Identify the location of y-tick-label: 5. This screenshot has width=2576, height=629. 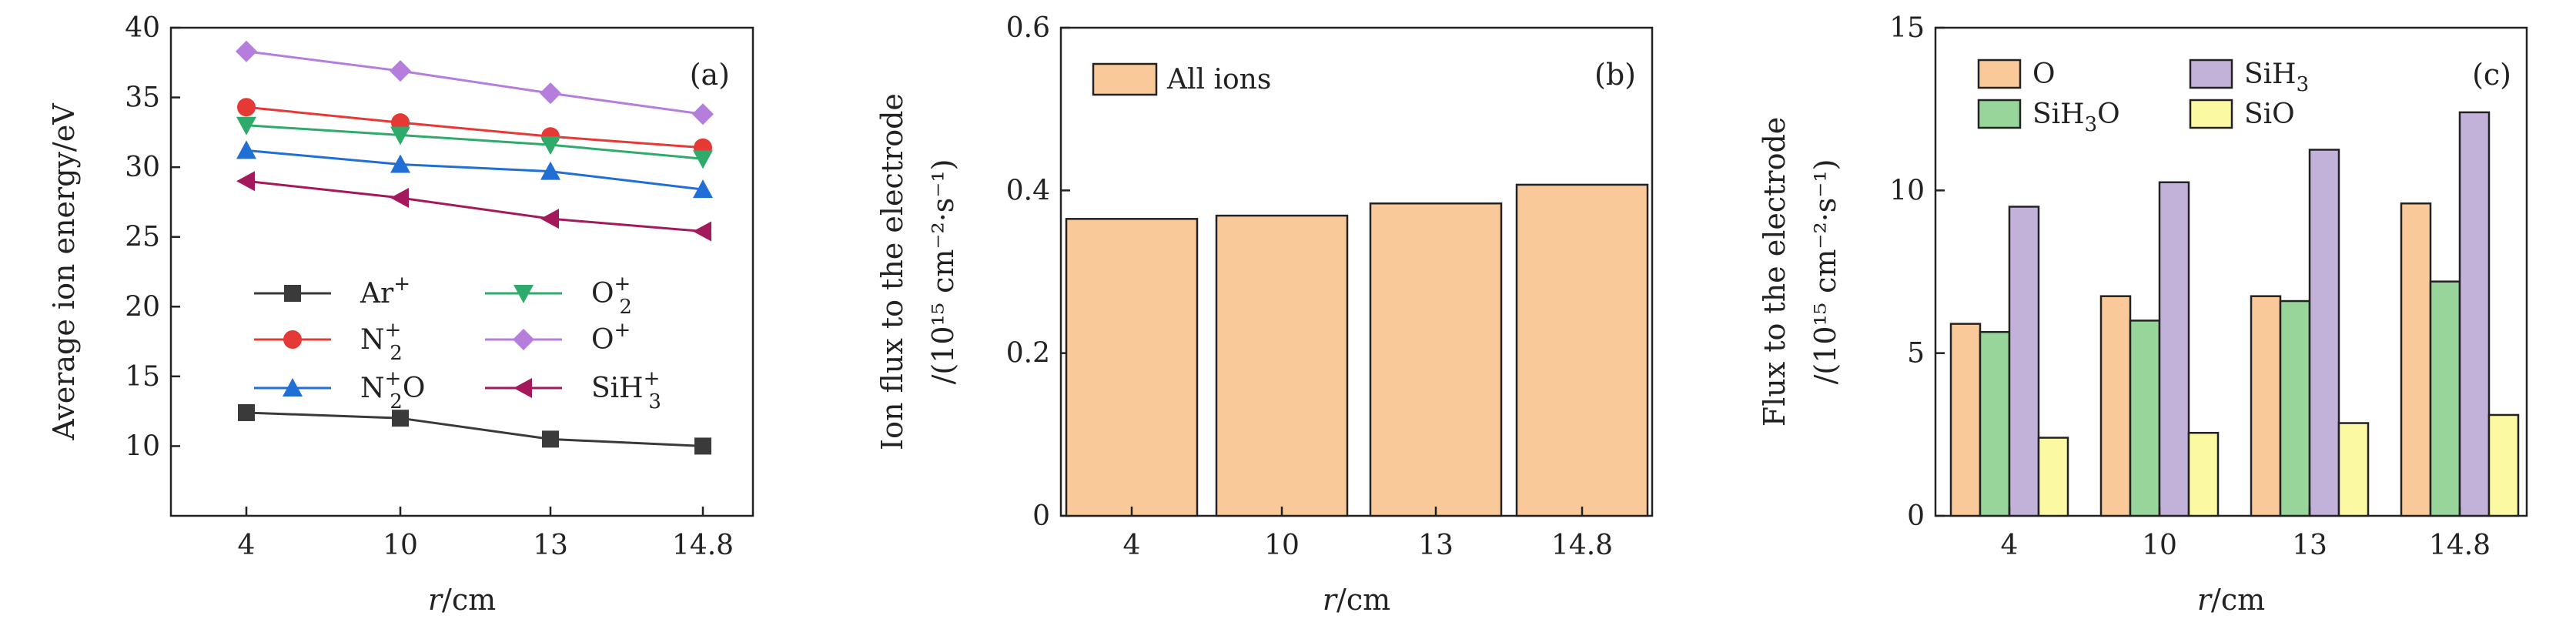
(1916, 354).